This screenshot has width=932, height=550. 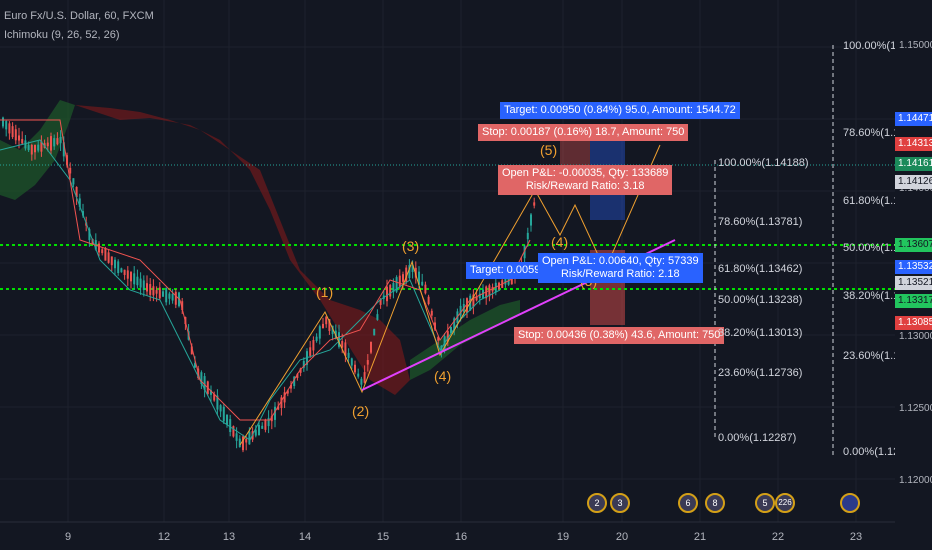 I want to click on stop-label-1: Stop: 0.00187 (0.16%) 18.7, Amount: 750, so click(x=583, y=132).